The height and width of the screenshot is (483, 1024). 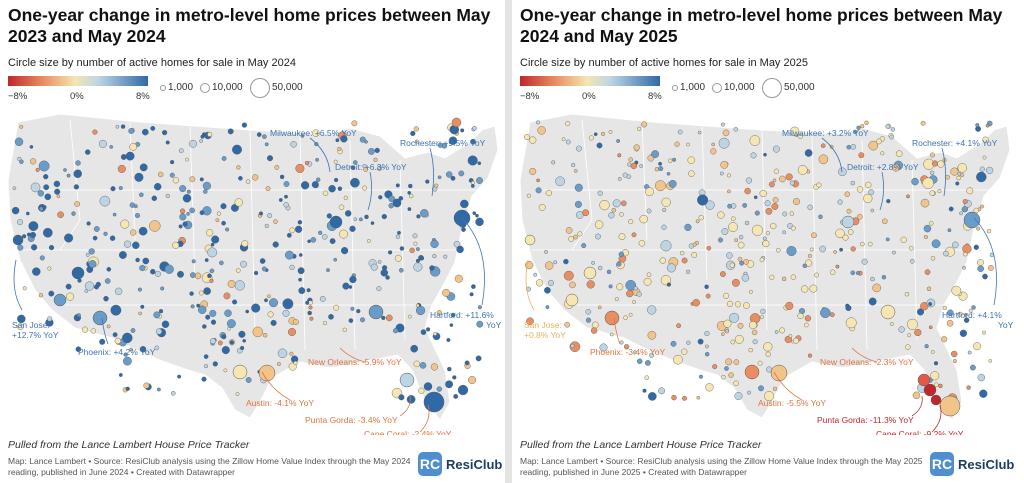 I want to click on scale-max-label: 8%, so click(x=655, y=96).